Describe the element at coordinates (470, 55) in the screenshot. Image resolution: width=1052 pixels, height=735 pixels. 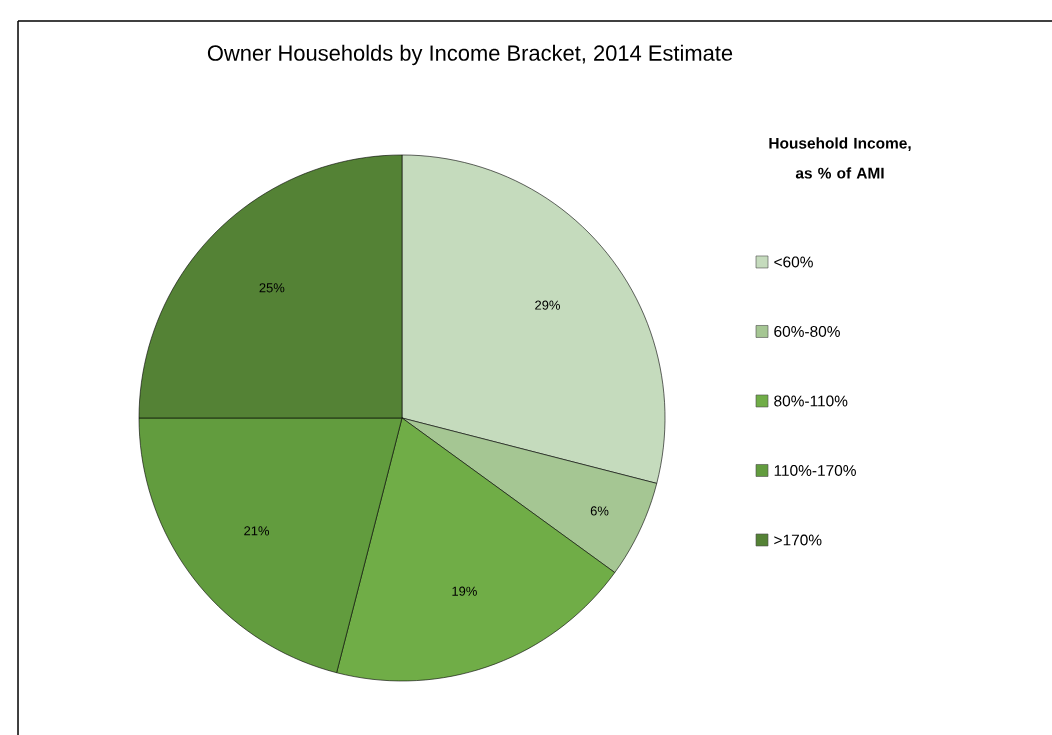
I see `chart-title: Owner Households by Income Bracket, 2014 Estimate` at that location.